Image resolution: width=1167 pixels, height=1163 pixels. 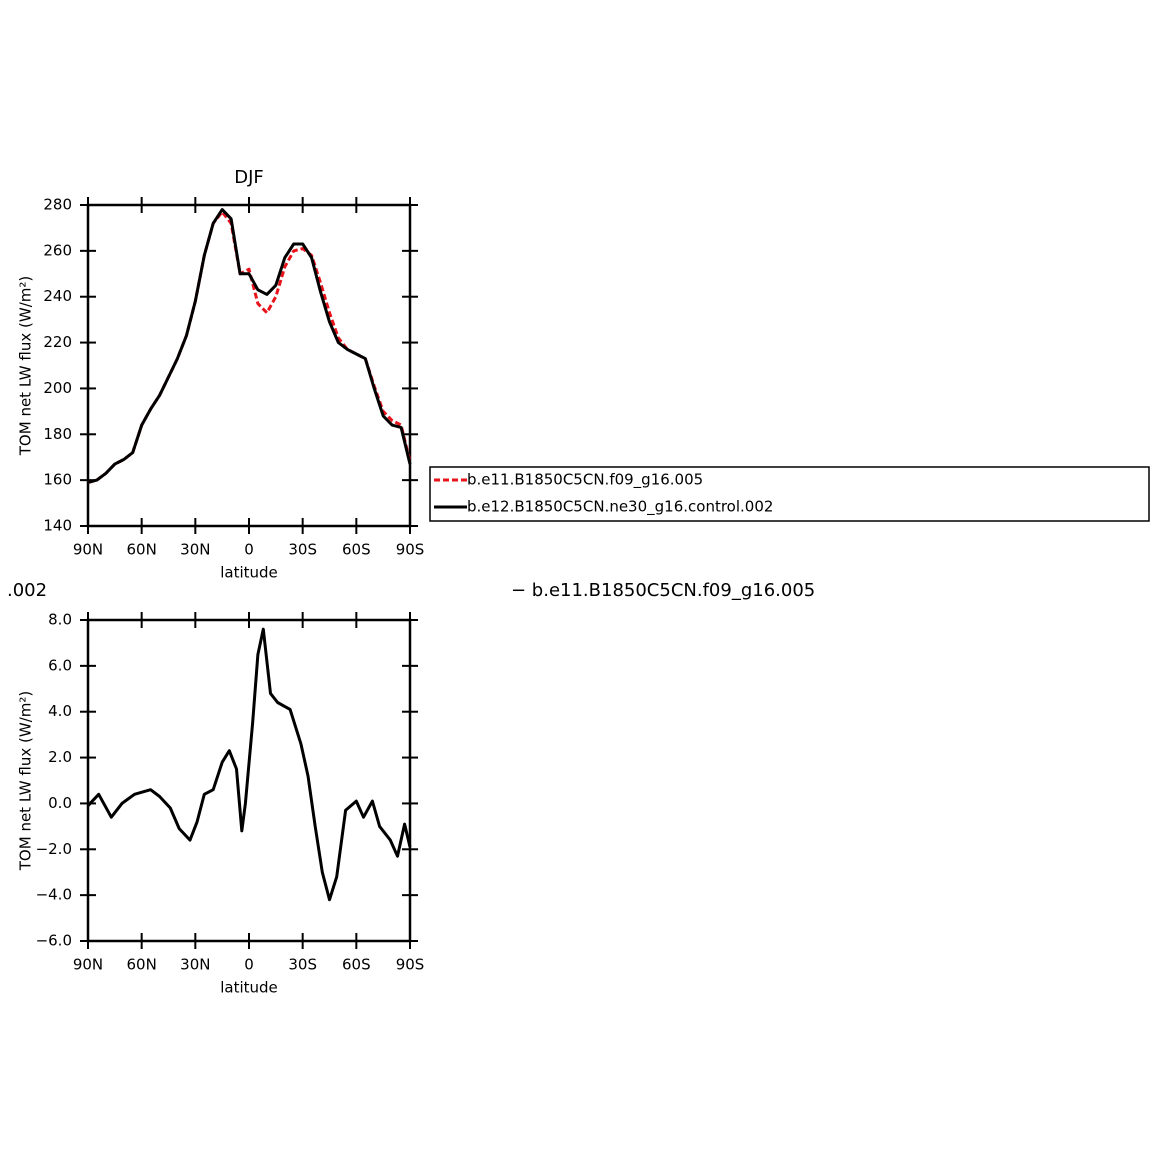 I want to click on y-tick-label: −2.0, so click(x=54, y=849).